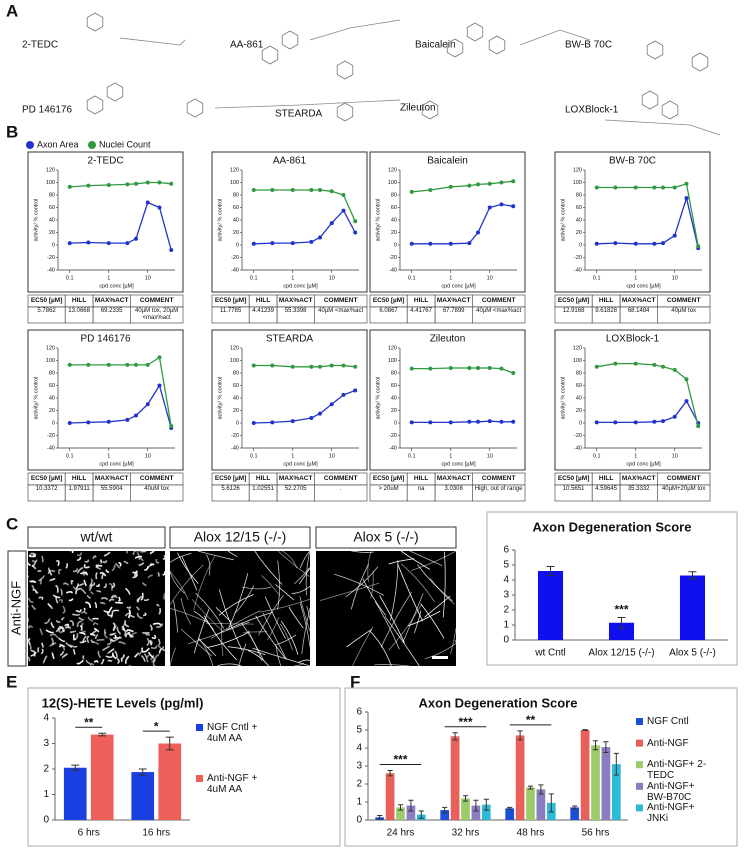 This screenshot has height=853, width=744. I want to click on table-header-box: HILL, so click(606, 478).